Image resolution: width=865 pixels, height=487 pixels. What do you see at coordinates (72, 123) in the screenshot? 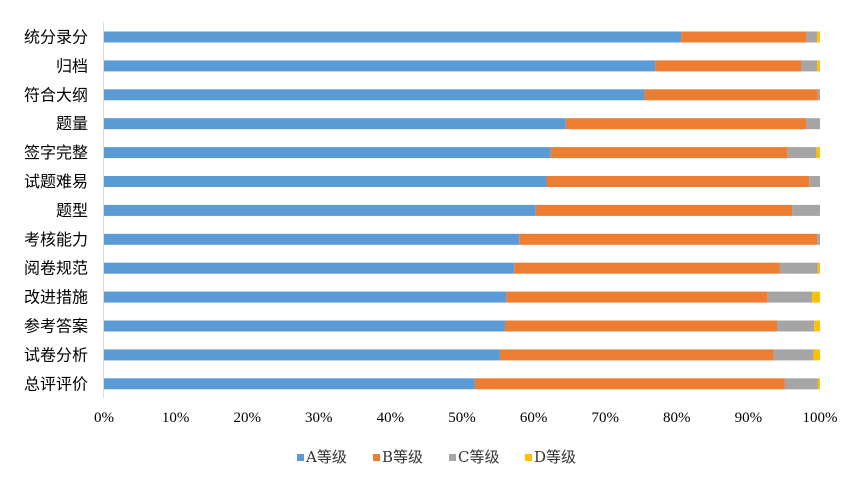
I see `category-label: 题量` at bounding box center [72, 123].